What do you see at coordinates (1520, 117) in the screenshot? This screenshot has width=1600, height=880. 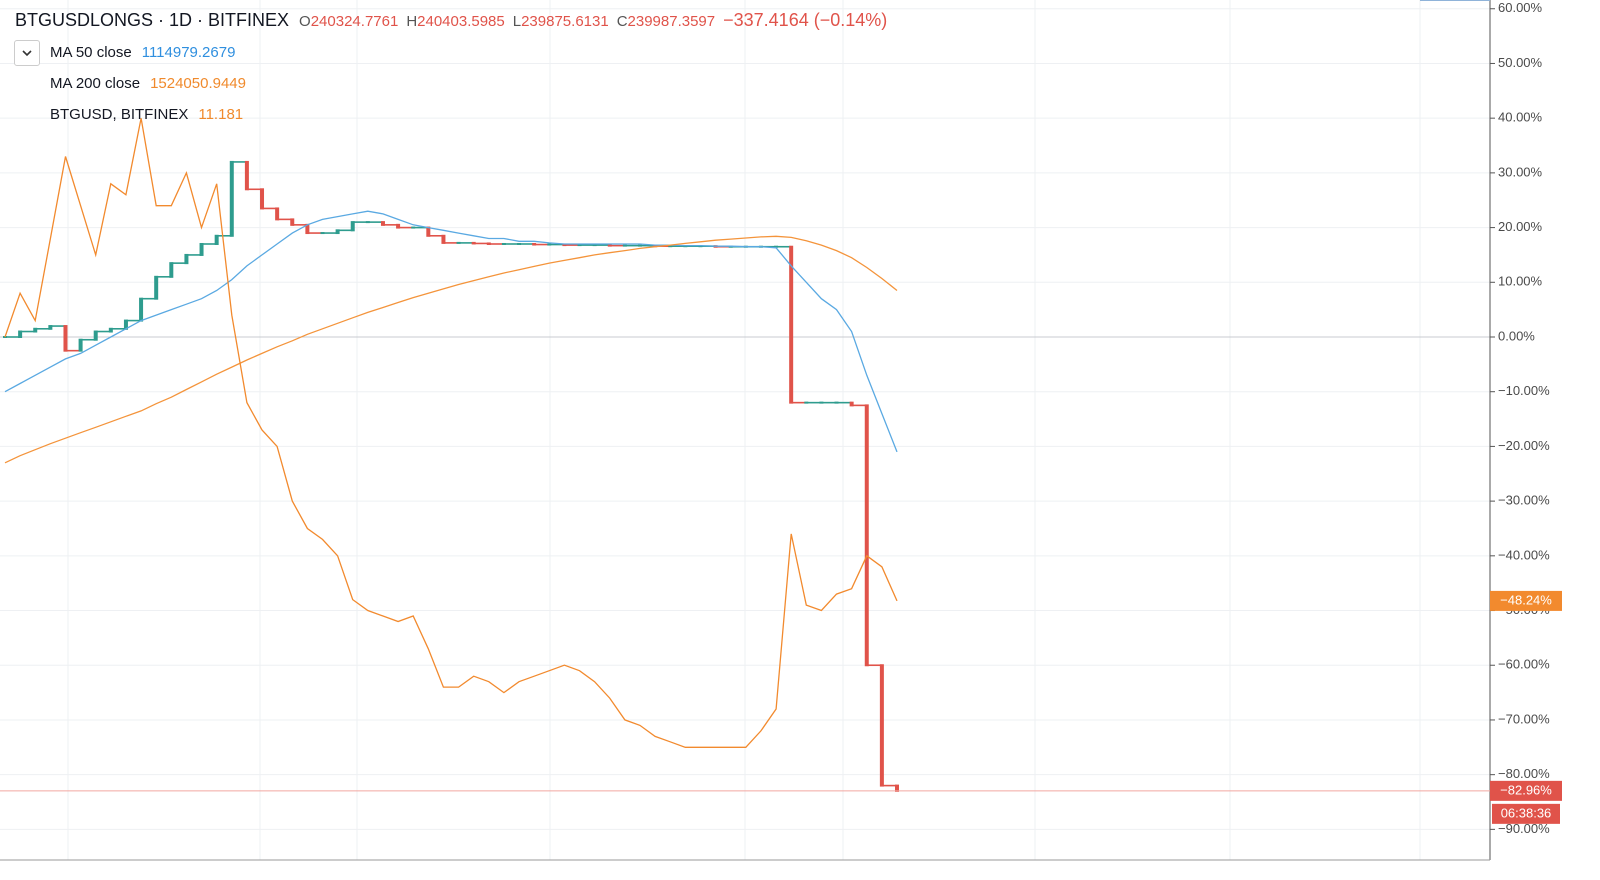 I see `y-tick-label: 40.00%` at bounding box center [1520, 117].